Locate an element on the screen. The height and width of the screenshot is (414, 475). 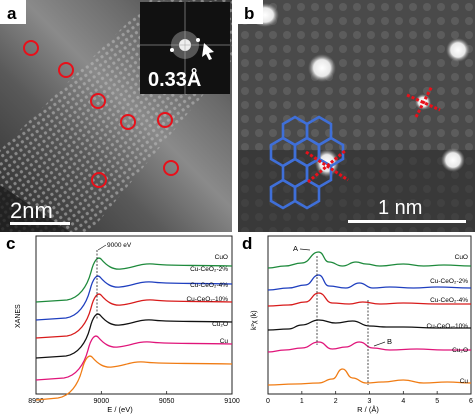
panel-b-scalebar is located at coordinates (407, 221).